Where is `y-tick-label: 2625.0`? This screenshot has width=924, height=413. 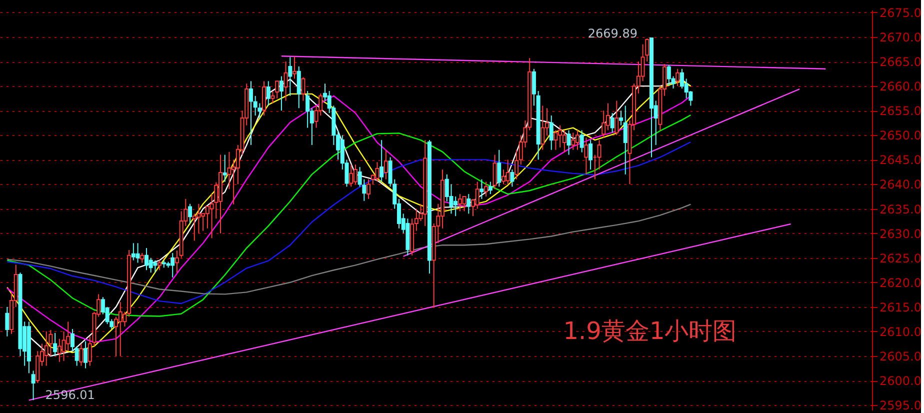
y-tick-label: 2625.0 is located at coordinates (901, 258).